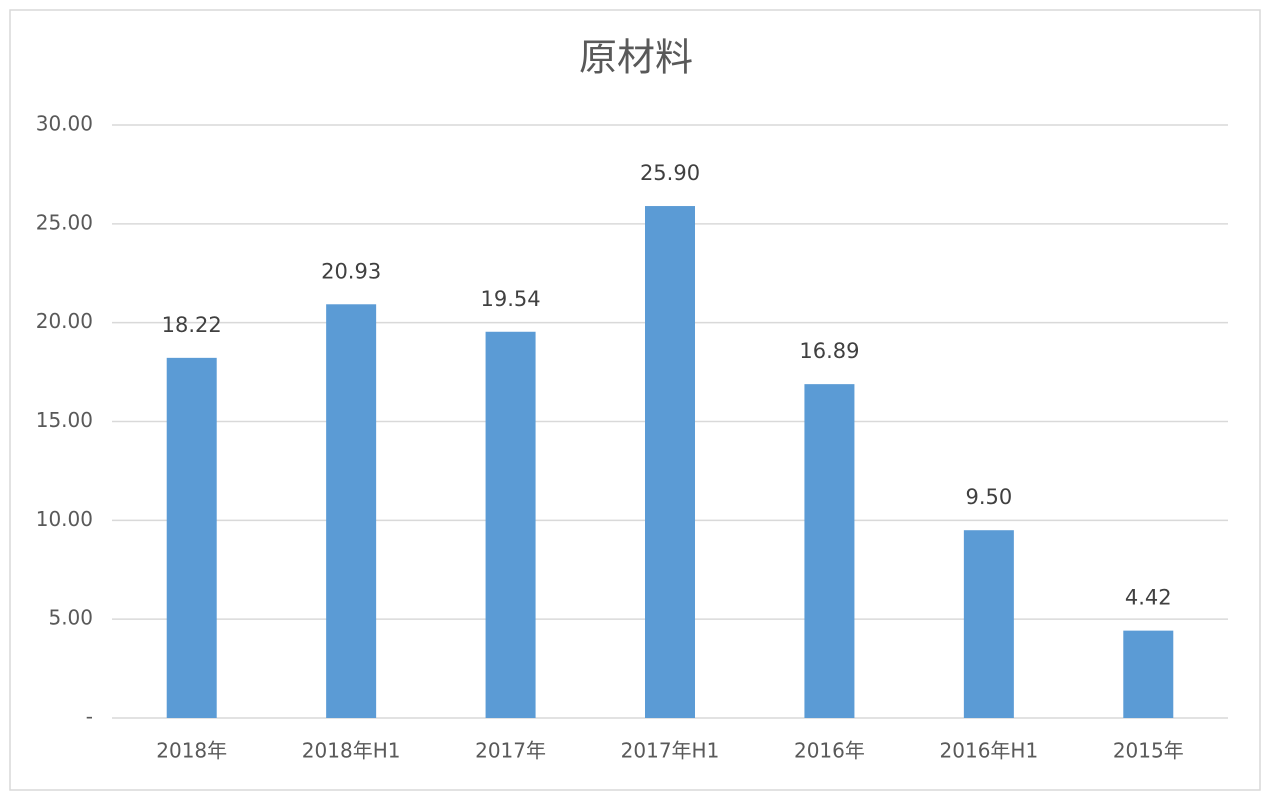 The width and height of the screenshot is (1280, 807). What do you see at coordinates (1148, 598) in the screenshot?
I see `value-label: 4.42` at bounding box center [1148, 598].